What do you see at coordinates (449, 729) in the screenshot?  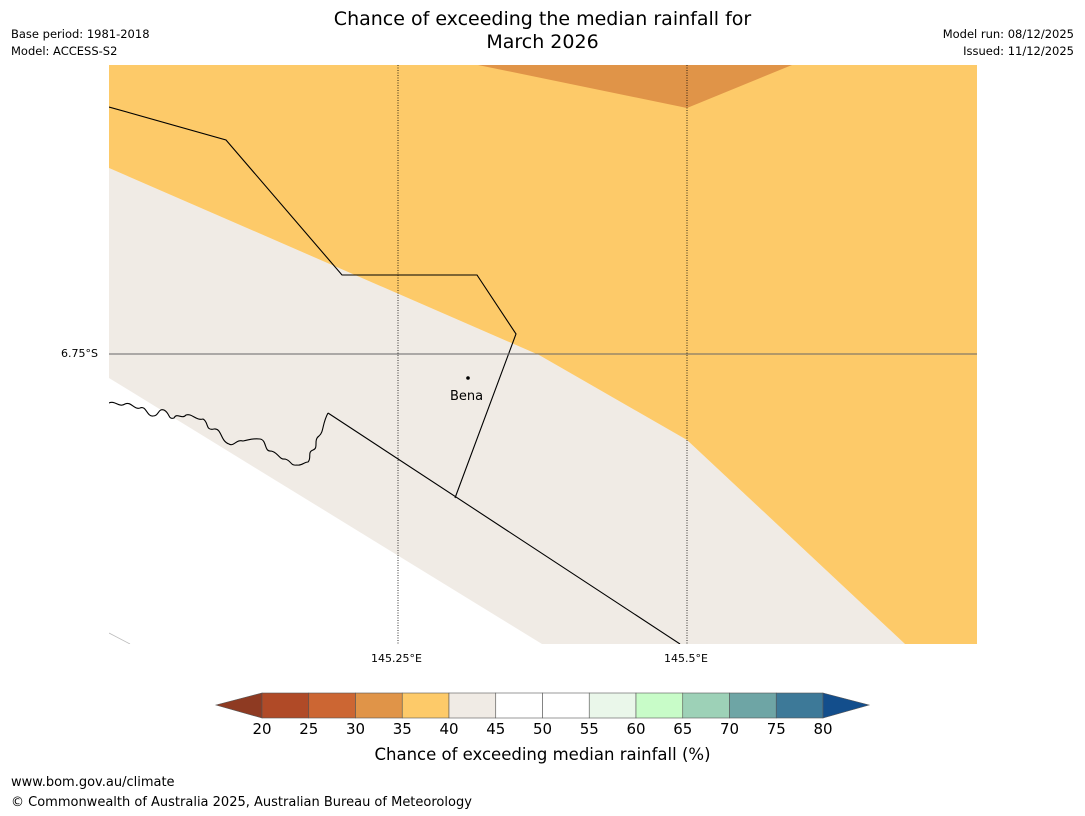 I see `colorbar-tick-label: 40` at bounding box center [449, 729].